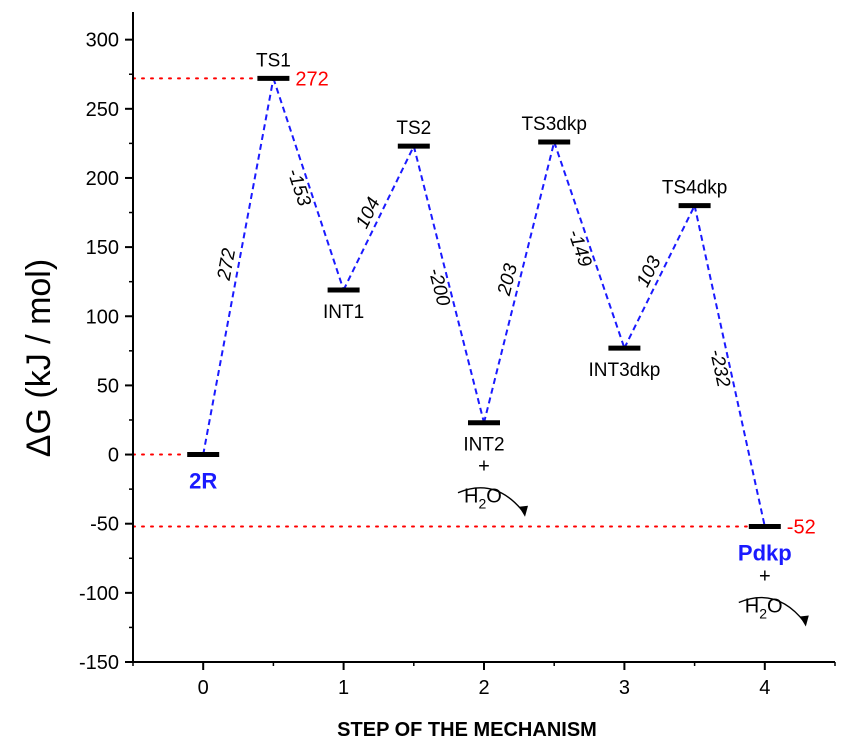 The width and height of the screenshot is (850, 750). I want to click on reference-label: 272, so click(311, 79).